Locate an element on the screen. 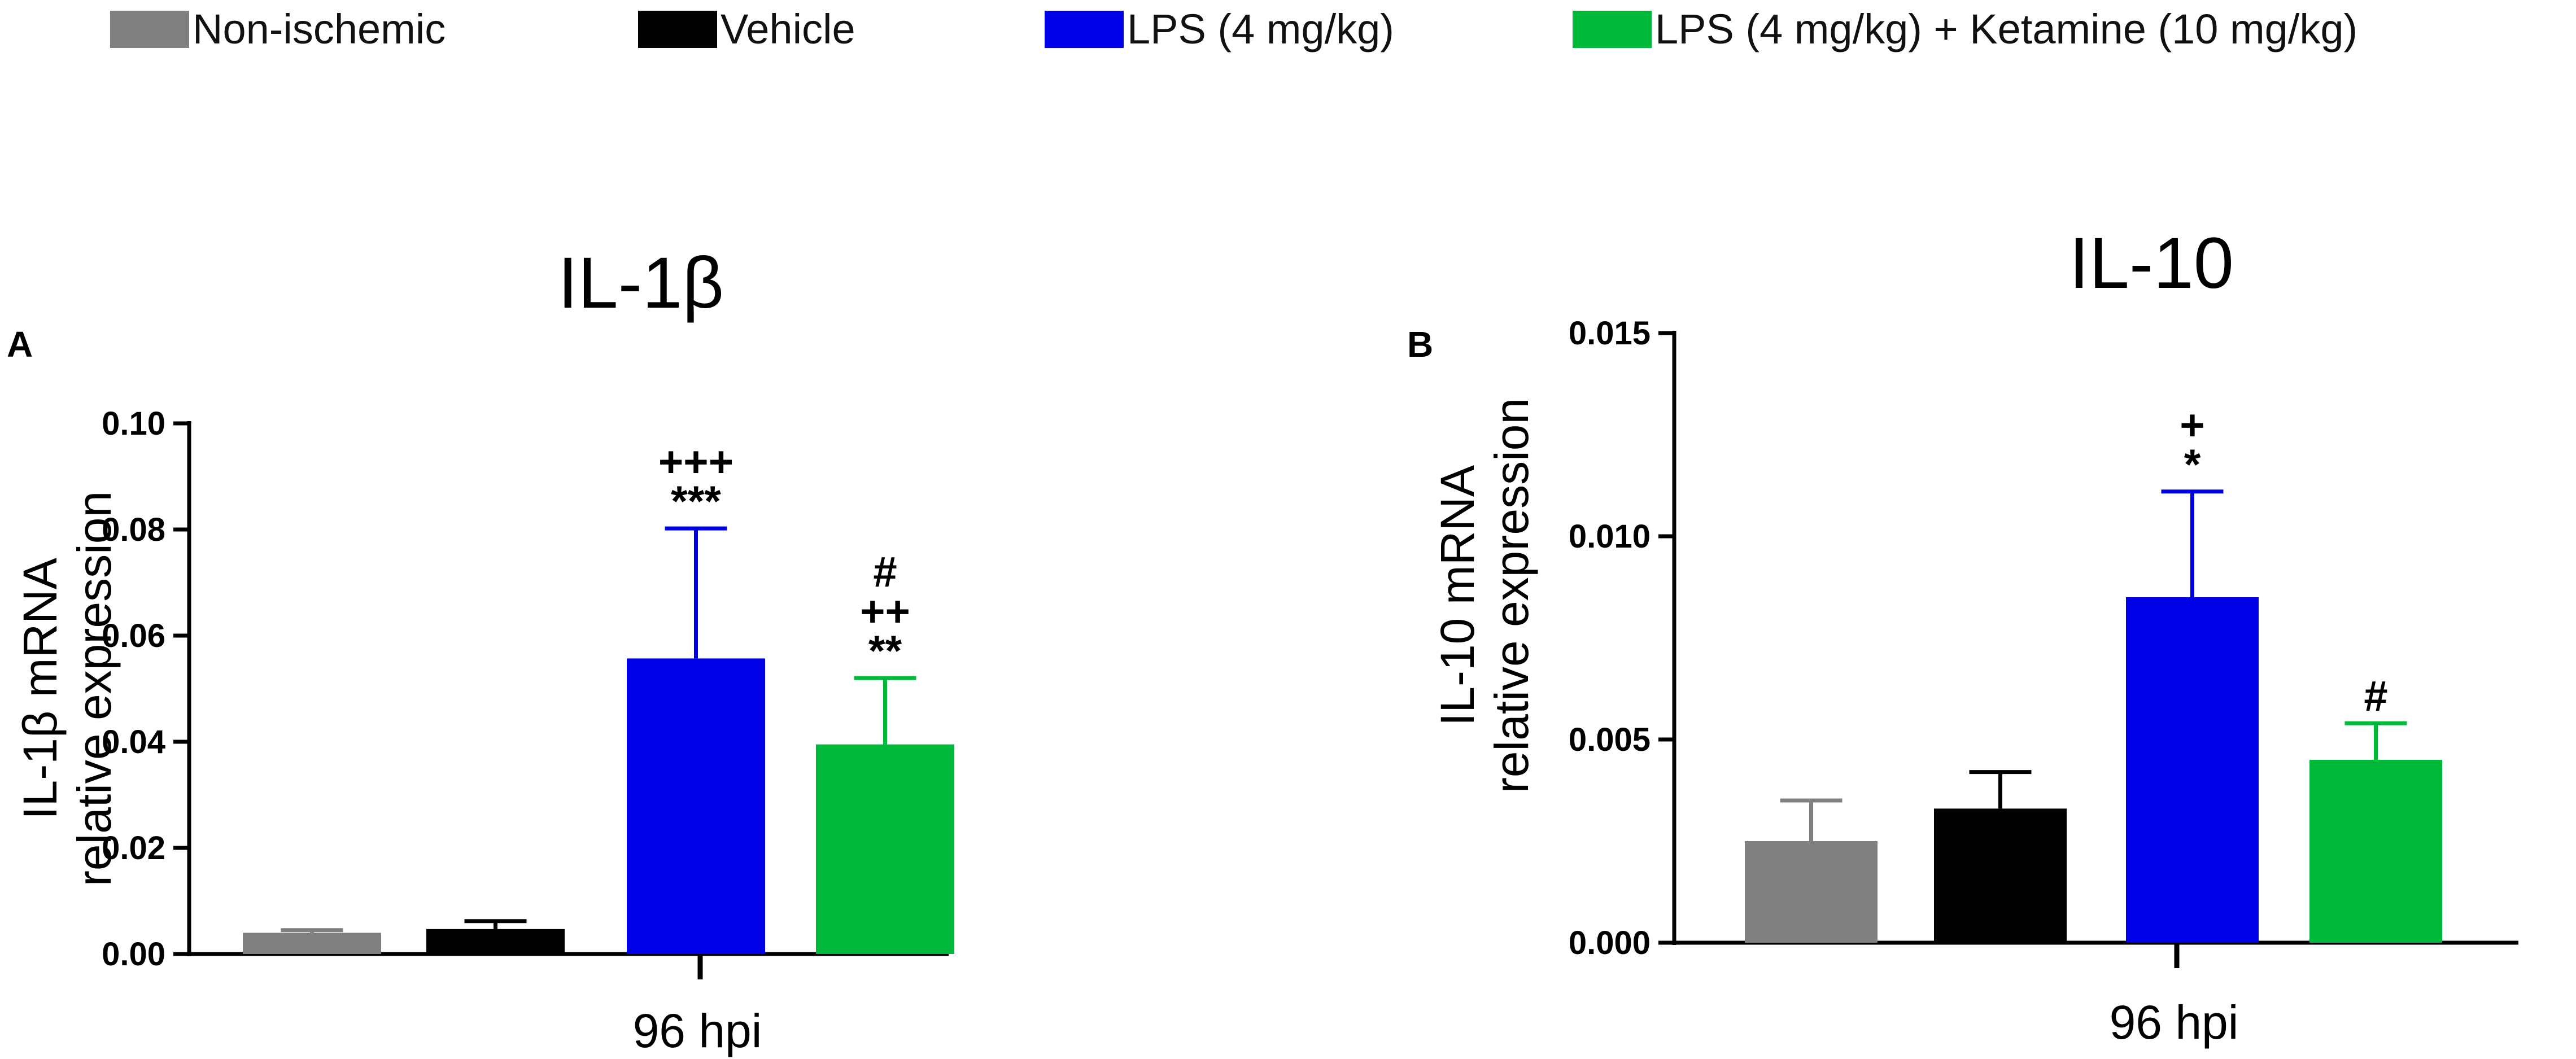 Image resolution: width=2576 pixels, height=1059 pixels. panel-b-y-axis-label: IL-10 mRNA relative expression is located at coordinates (1485, 595).